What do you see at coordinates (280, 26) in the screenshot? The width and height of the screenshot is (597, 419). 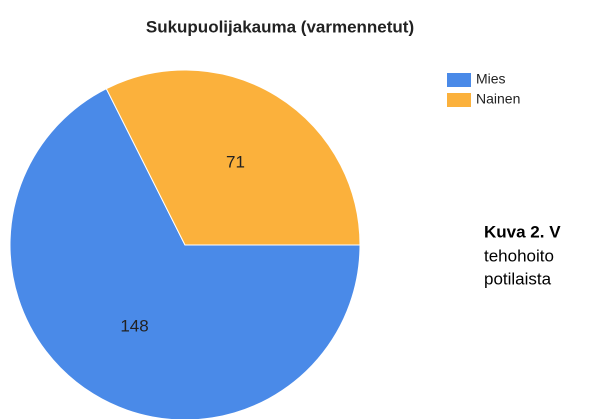 I see `chart-title: Sukupuolijakauma (varmennetut)` at bounding box center [280, 26].